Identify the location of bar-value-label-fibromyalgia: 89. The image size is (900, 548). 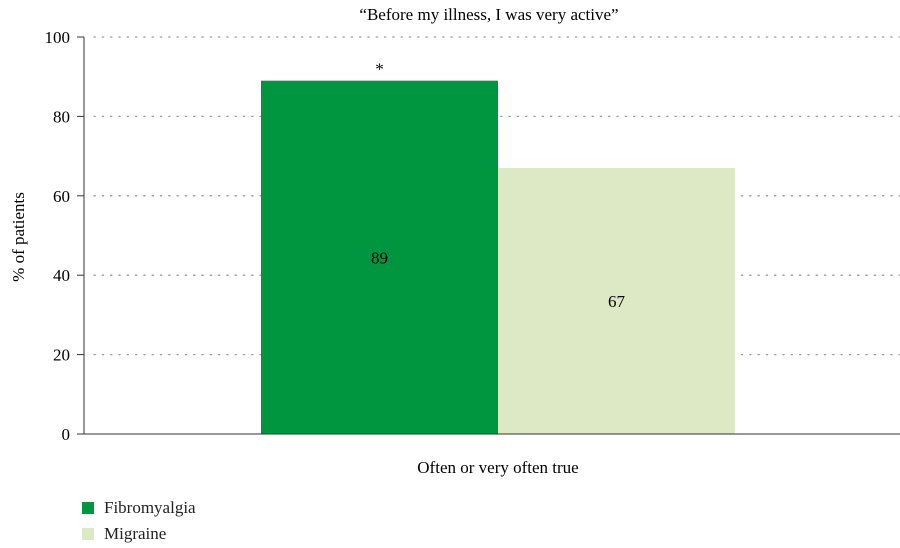
(379, 257).